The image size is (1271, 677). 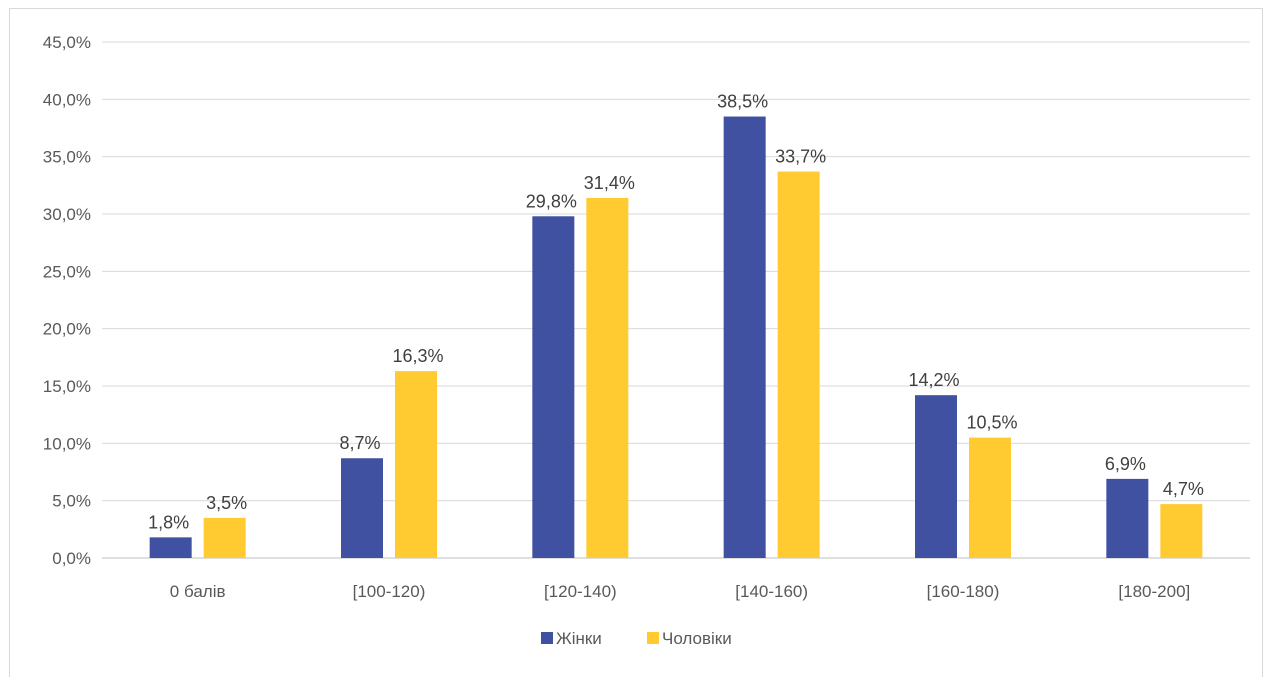 What do you see at coordinates (417, 356) in the screenshot?
I see `data-label: 16,3%` at bounding box center [417, 356].